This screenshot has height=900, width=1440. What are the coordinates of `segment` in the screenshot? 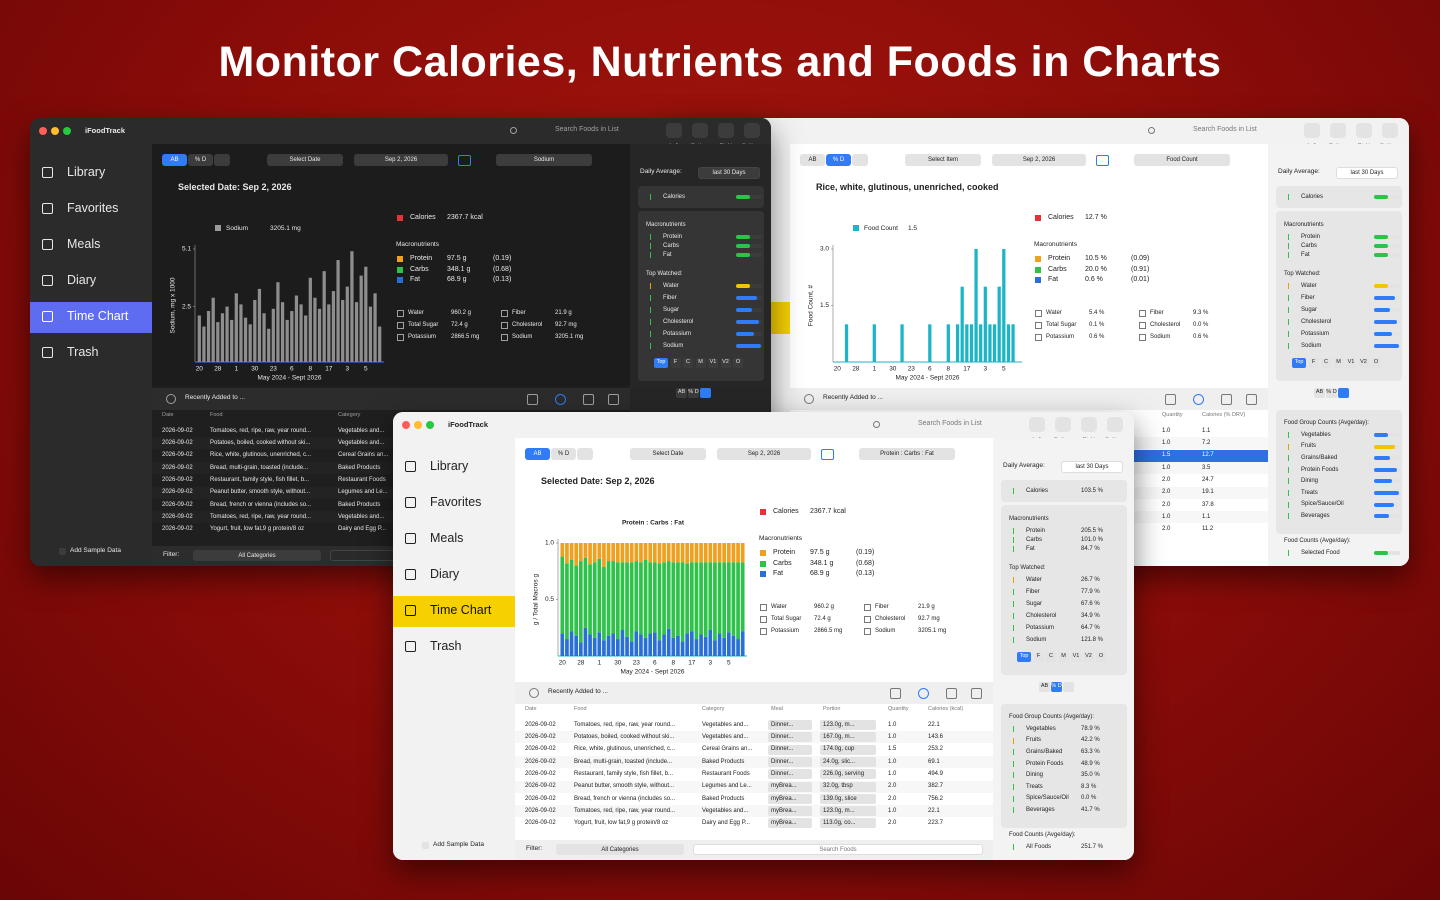 It's located at (681, 393).